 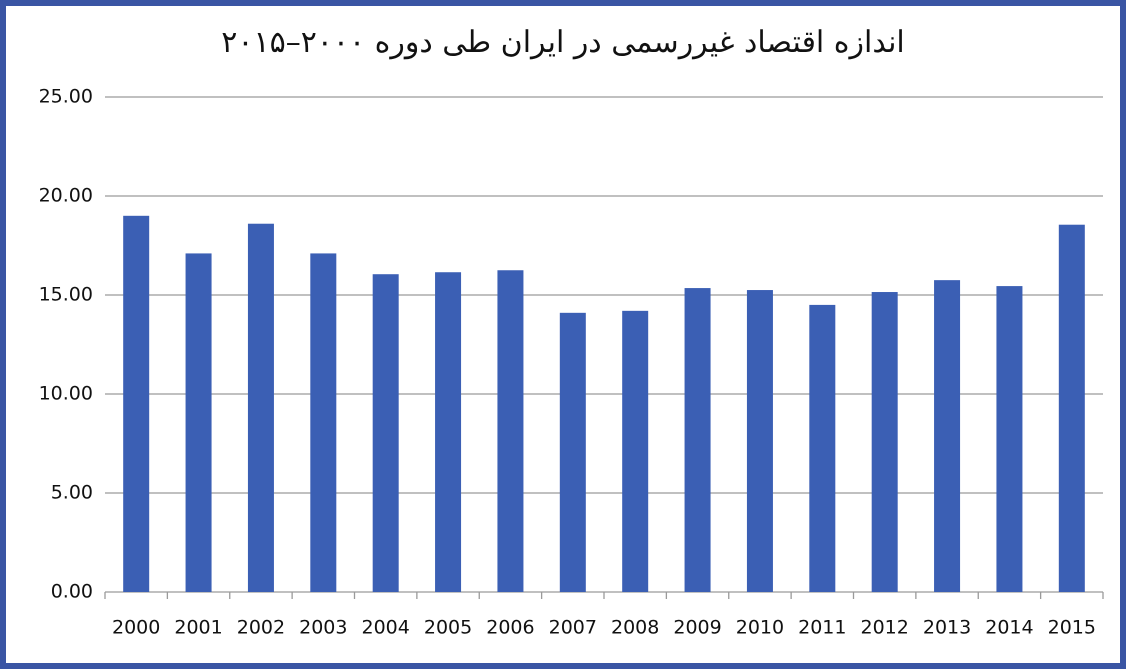 I want to click on x-tick-label: 2010, so click(x=760, y=628).